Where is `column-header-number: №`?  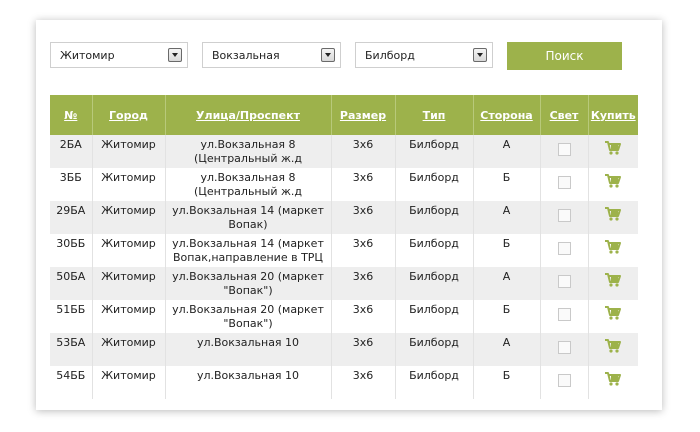 column-header-number: № is located at coordinates (71, 115).